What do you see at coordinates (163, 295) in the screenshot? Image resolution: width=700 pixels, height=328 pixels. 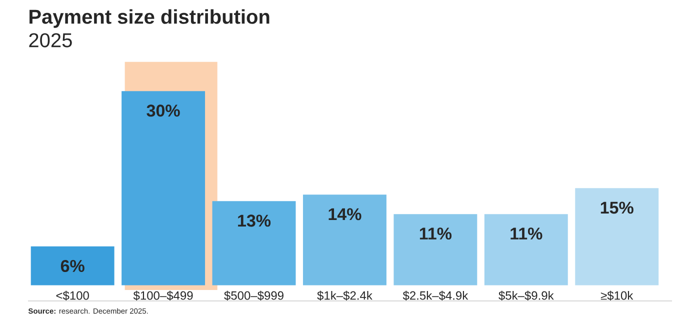 I see `x-tick-label: $100–$499` at bounding box center [163, 295].